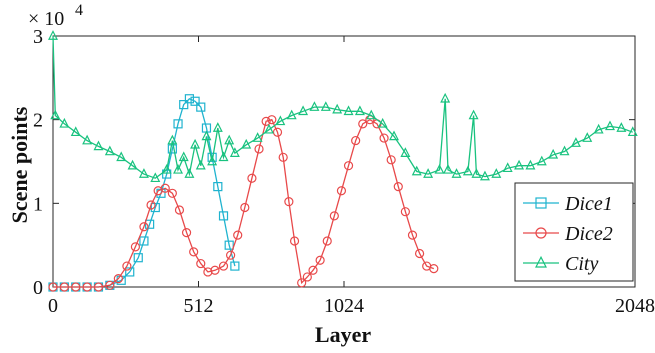  I want to click on x-tick-label: 0, so click(53, 306).